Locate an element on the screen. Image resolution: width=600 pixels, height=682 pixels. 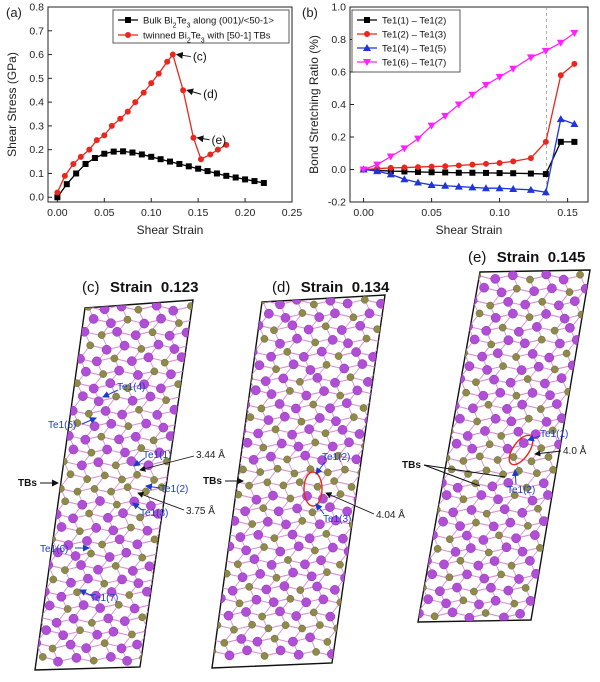
panel-c-distance-1: 3.44 Å is located at coordinates (210, 454).